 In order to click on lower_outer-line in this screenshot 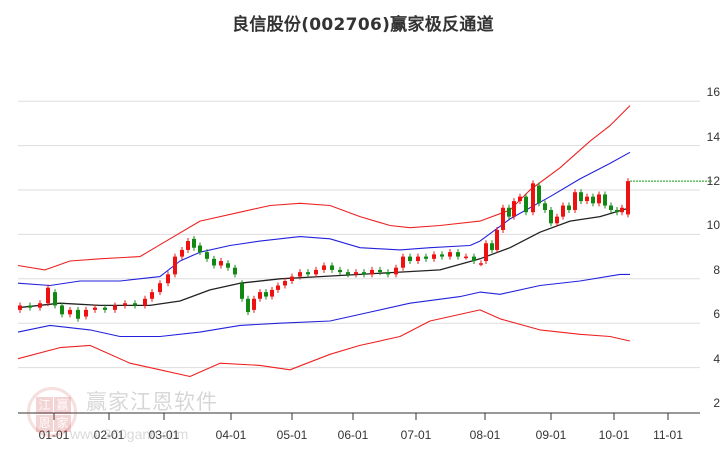, I will do `click(324, 343)`.